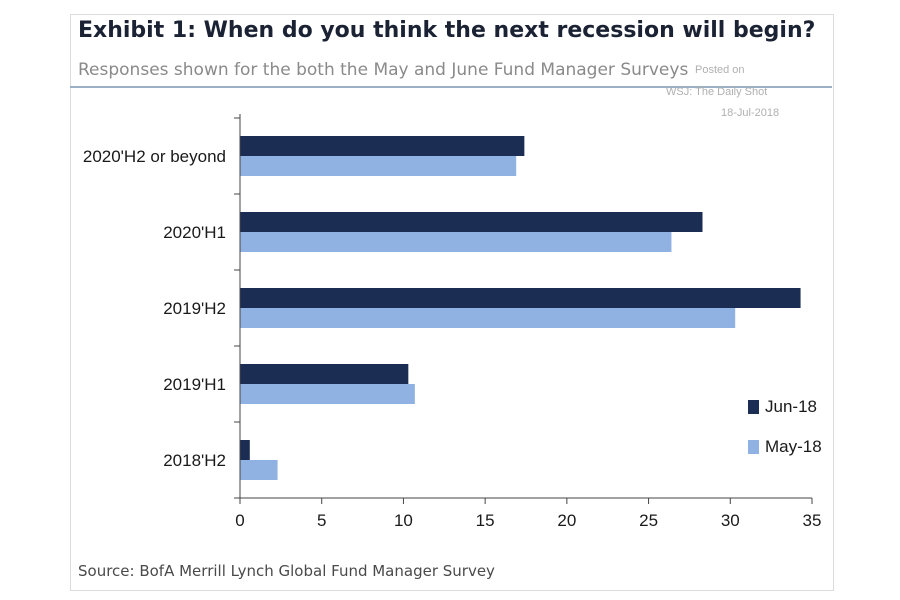 The height and width of the screenshot is (600, 900). What do you see at coordinates (793, 446) in the screenshot?
I see `legend-label-may-18: May-18` at bounding box center [793, 446].